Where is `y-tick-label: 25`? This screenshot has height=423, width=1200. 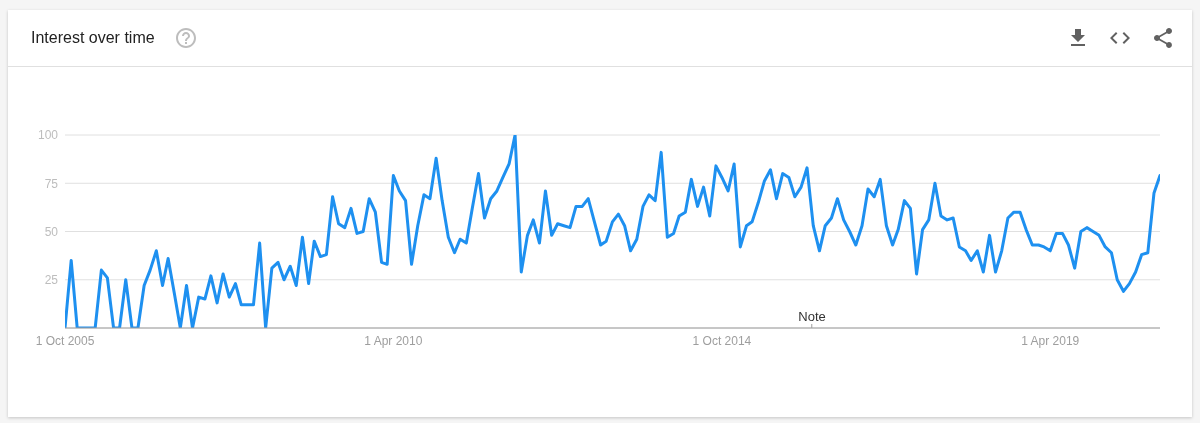
y-tick-label: 25 is located at coordinates (51, 280).